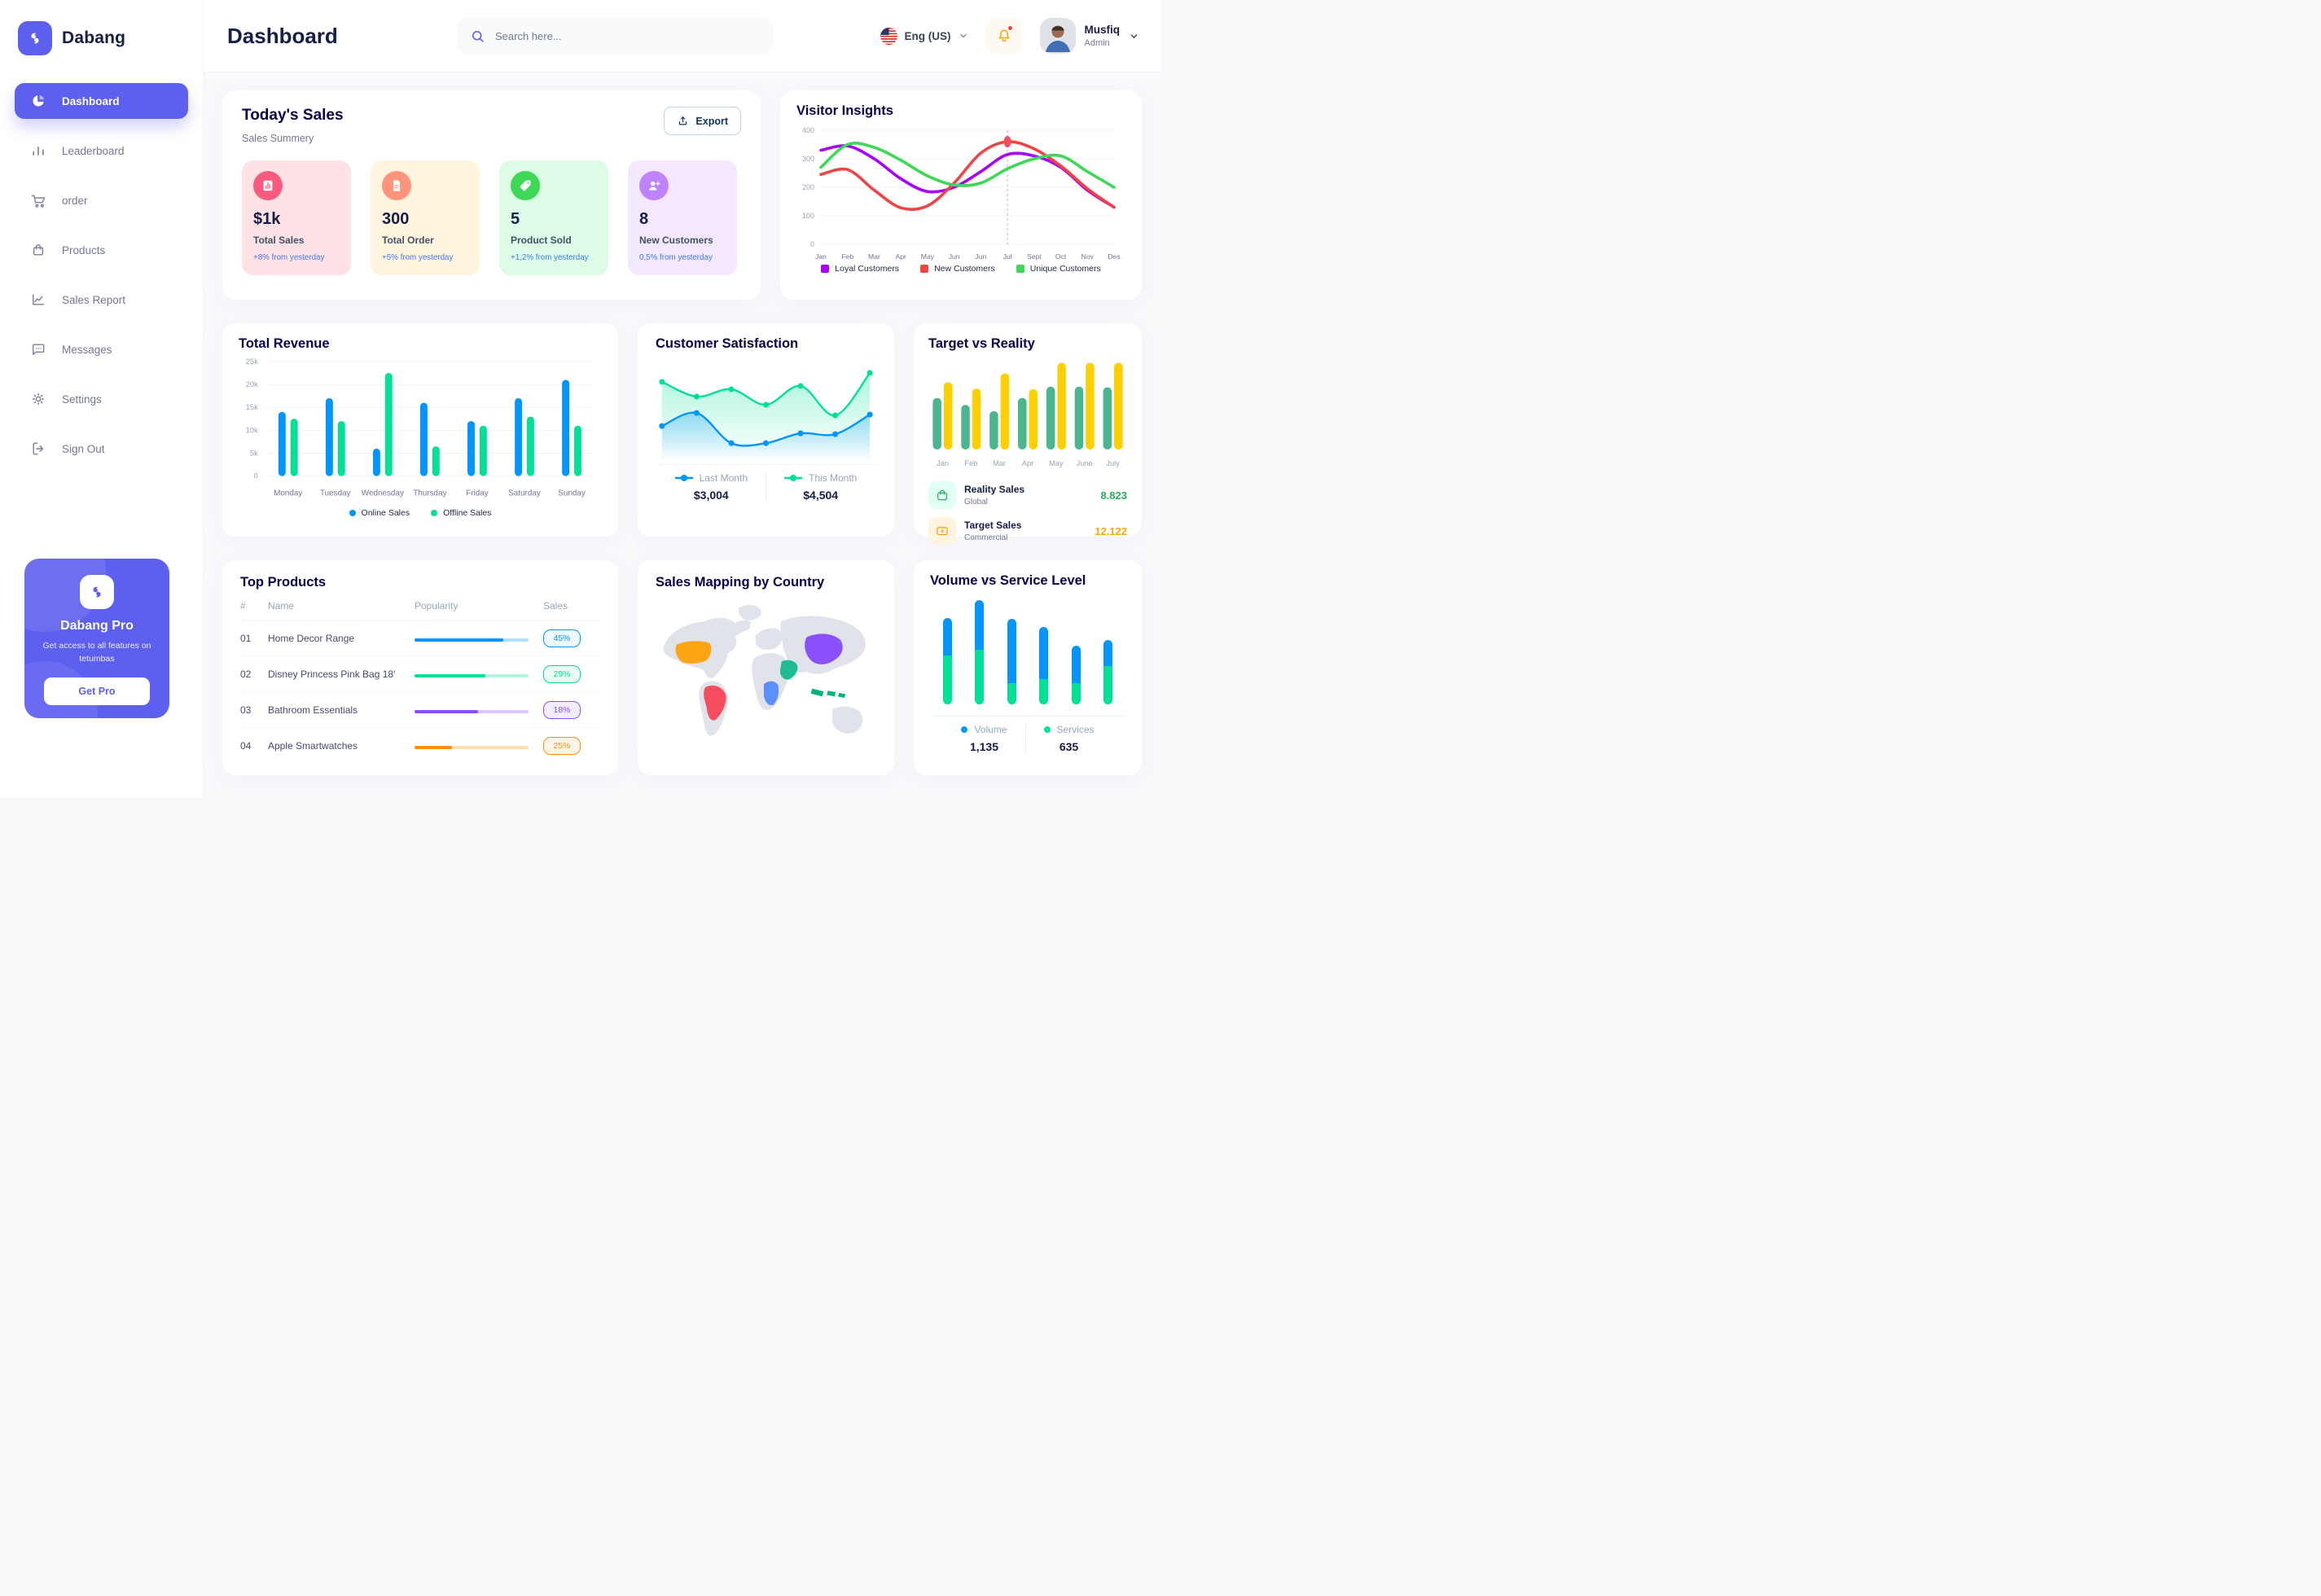 This screenshot has height=1596, width=2321. Describe the element at coordinates (1010, 28) in the screenshot. I see `notification-dot` at that location.